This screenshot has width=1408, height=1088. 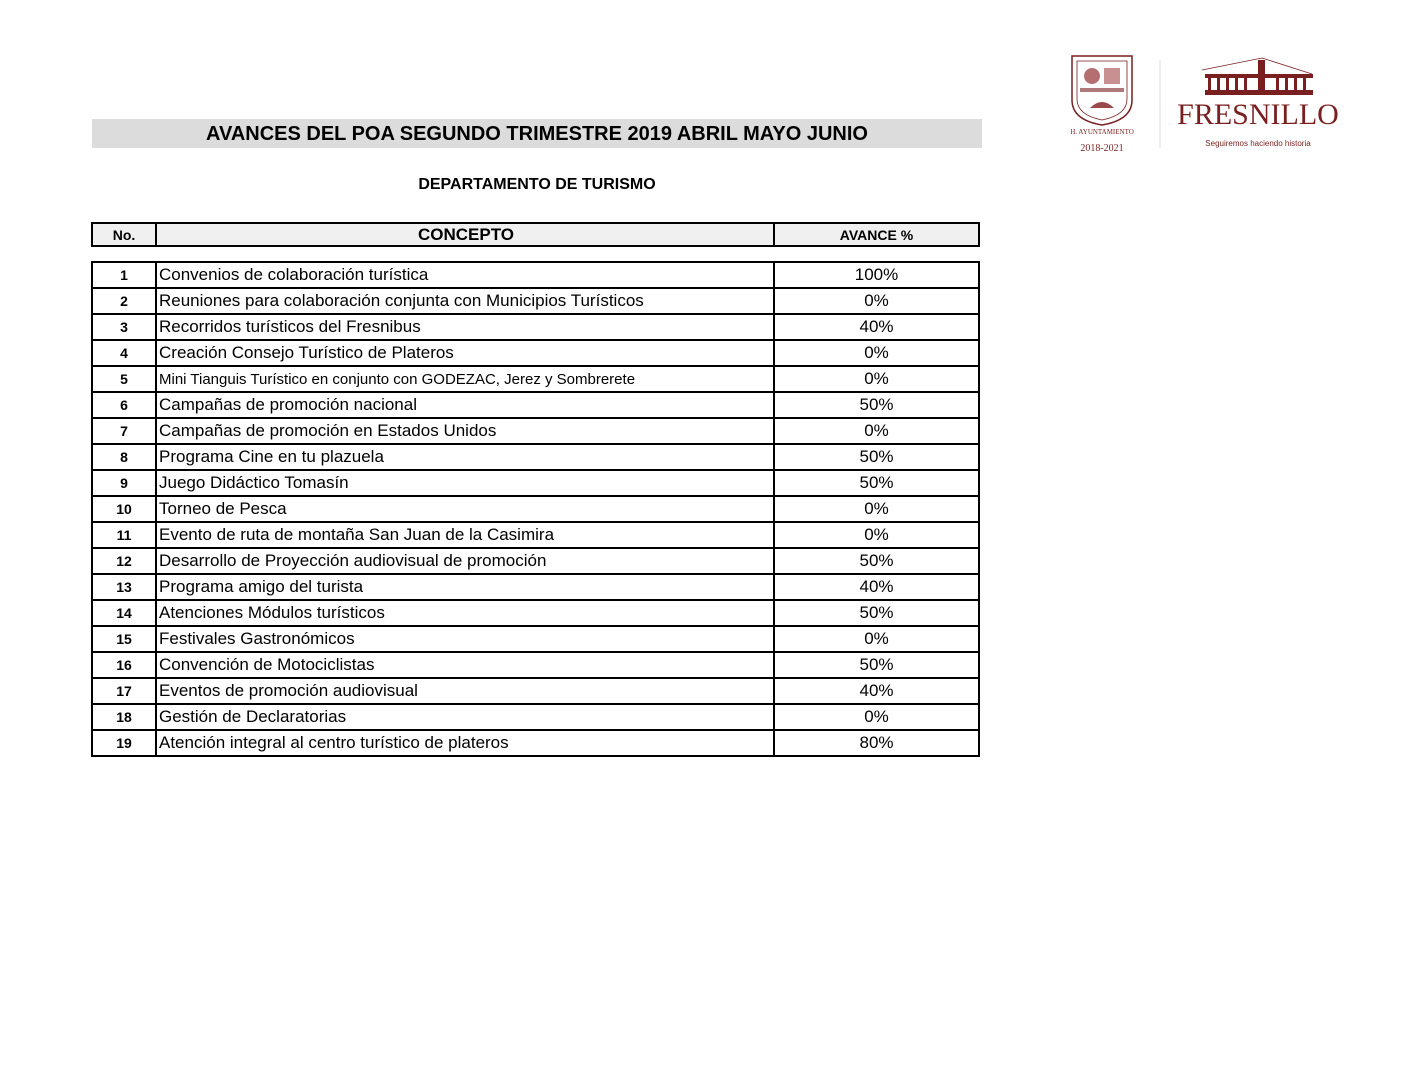 What do you see at coordinates (124, 379) in the screenshot?
I see `row-number: 5` at bounding box center [124, 379].